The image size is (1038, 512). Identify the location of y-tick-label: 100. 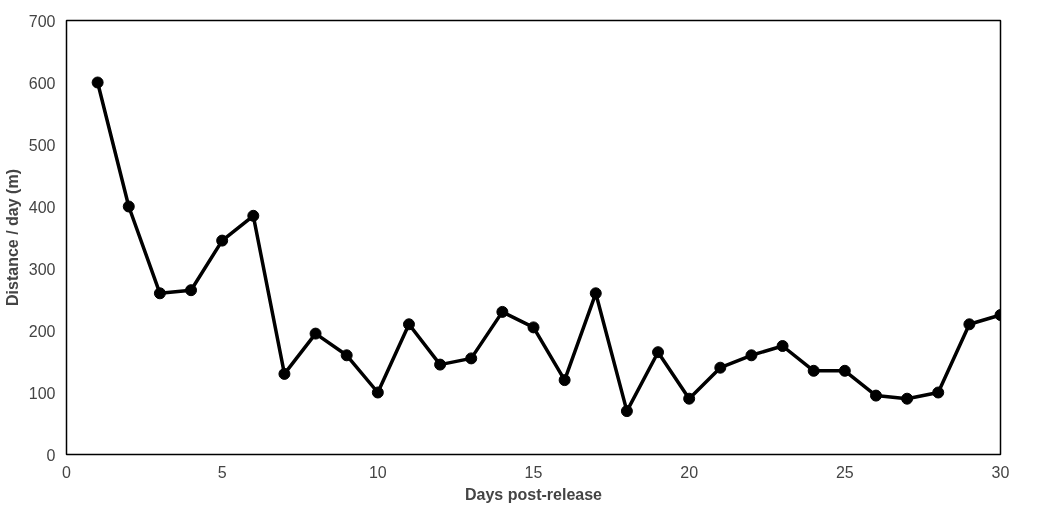
(42, 393).